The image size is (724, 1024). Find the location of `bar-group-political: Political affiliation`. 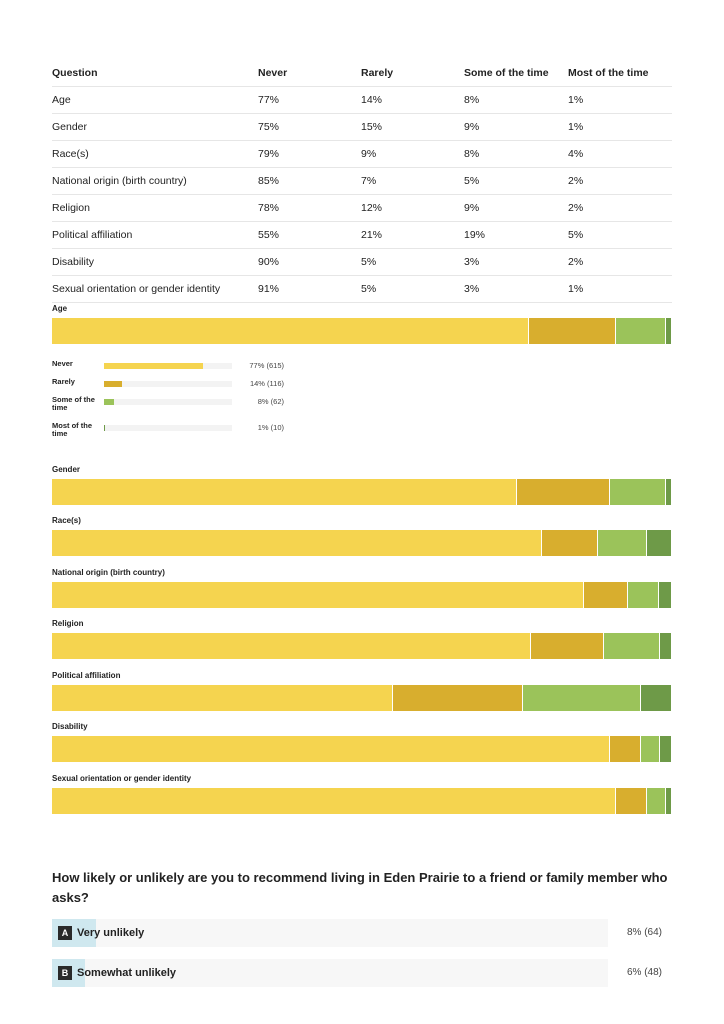

bar-group-political: Political affiliation is located at coordinates (362, 690).